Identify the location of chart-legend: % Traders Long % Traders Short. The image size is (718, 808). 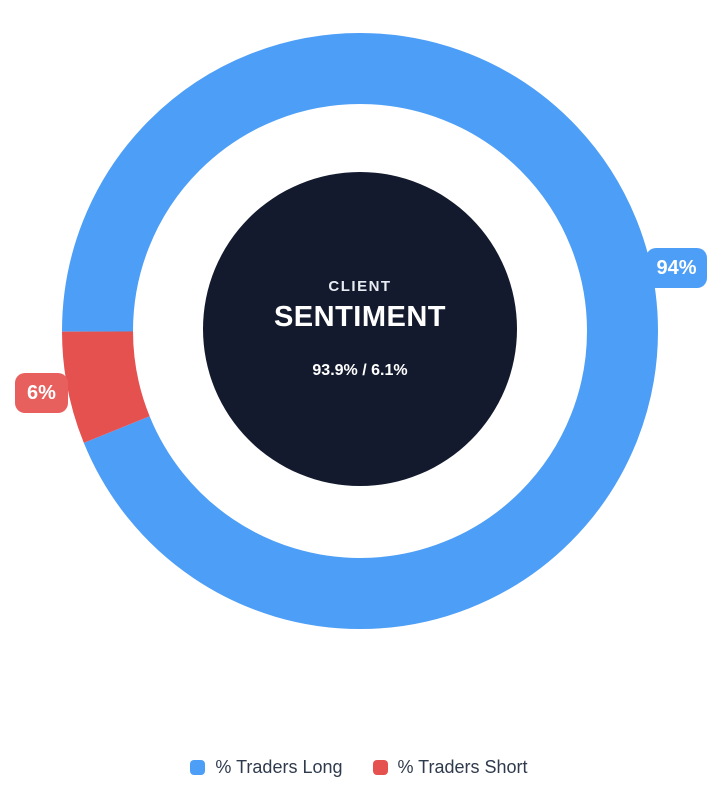
(359, 767).